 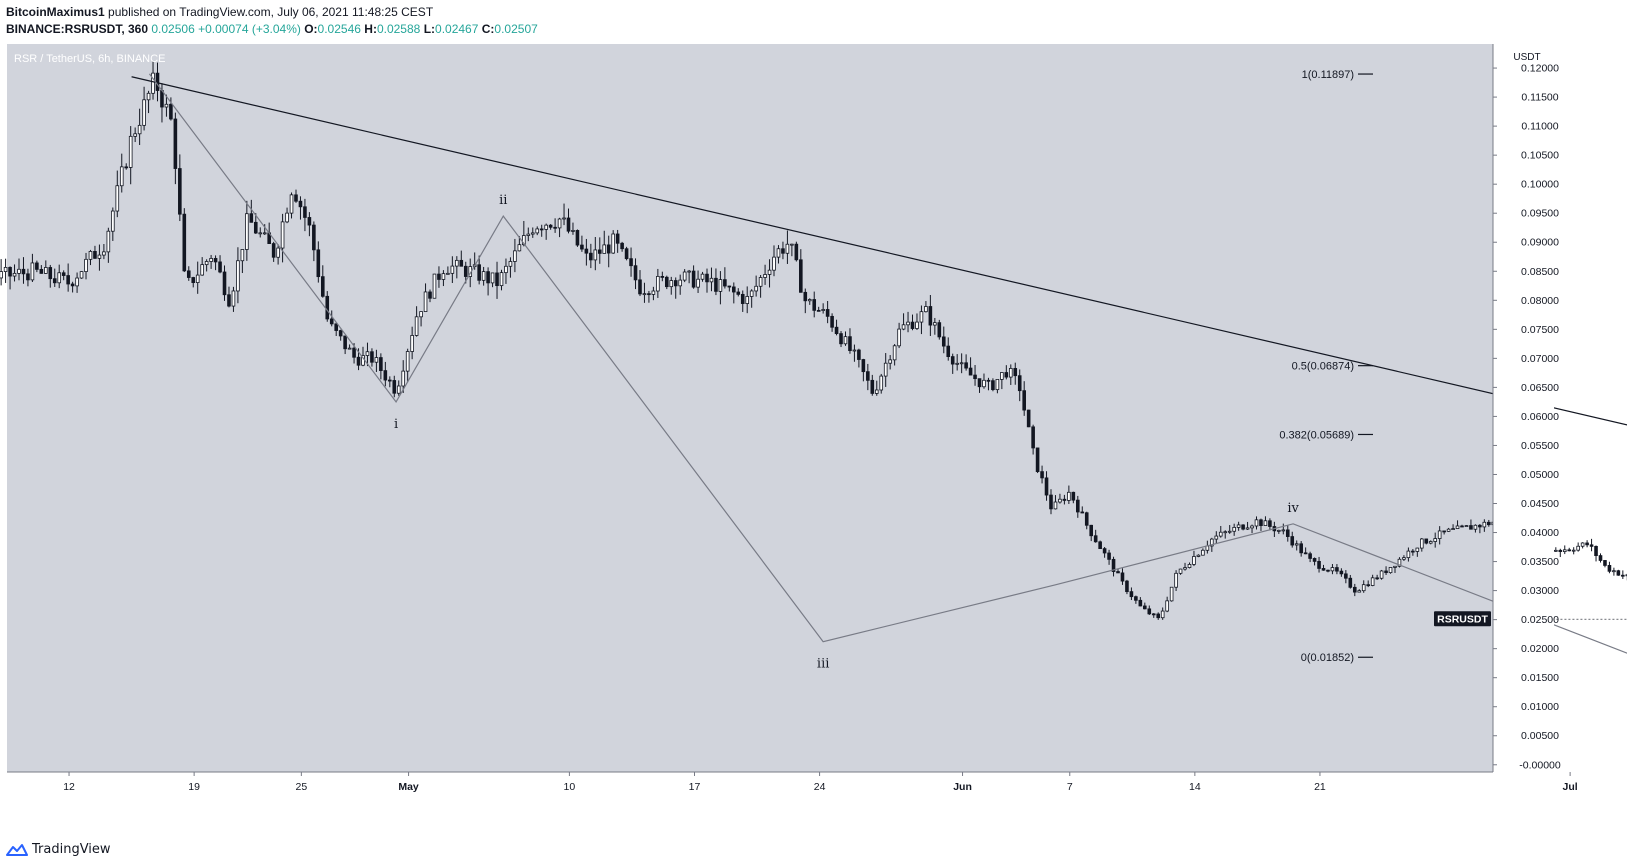 What do you see at coordinates (1540, 185) in the screenshot?
I see `price-tick-label: 0.10000` at bounding box center [1540, 185].